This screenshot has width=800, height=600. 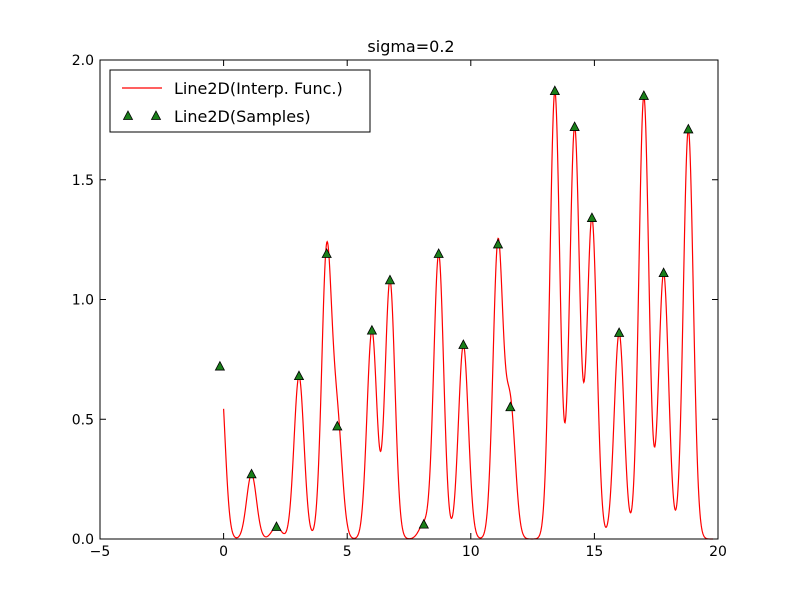 What do you see at coordinates (83, 61) in the screenshot?
I see `y-tick-label: 2.0` at bounding box center [83, 61].